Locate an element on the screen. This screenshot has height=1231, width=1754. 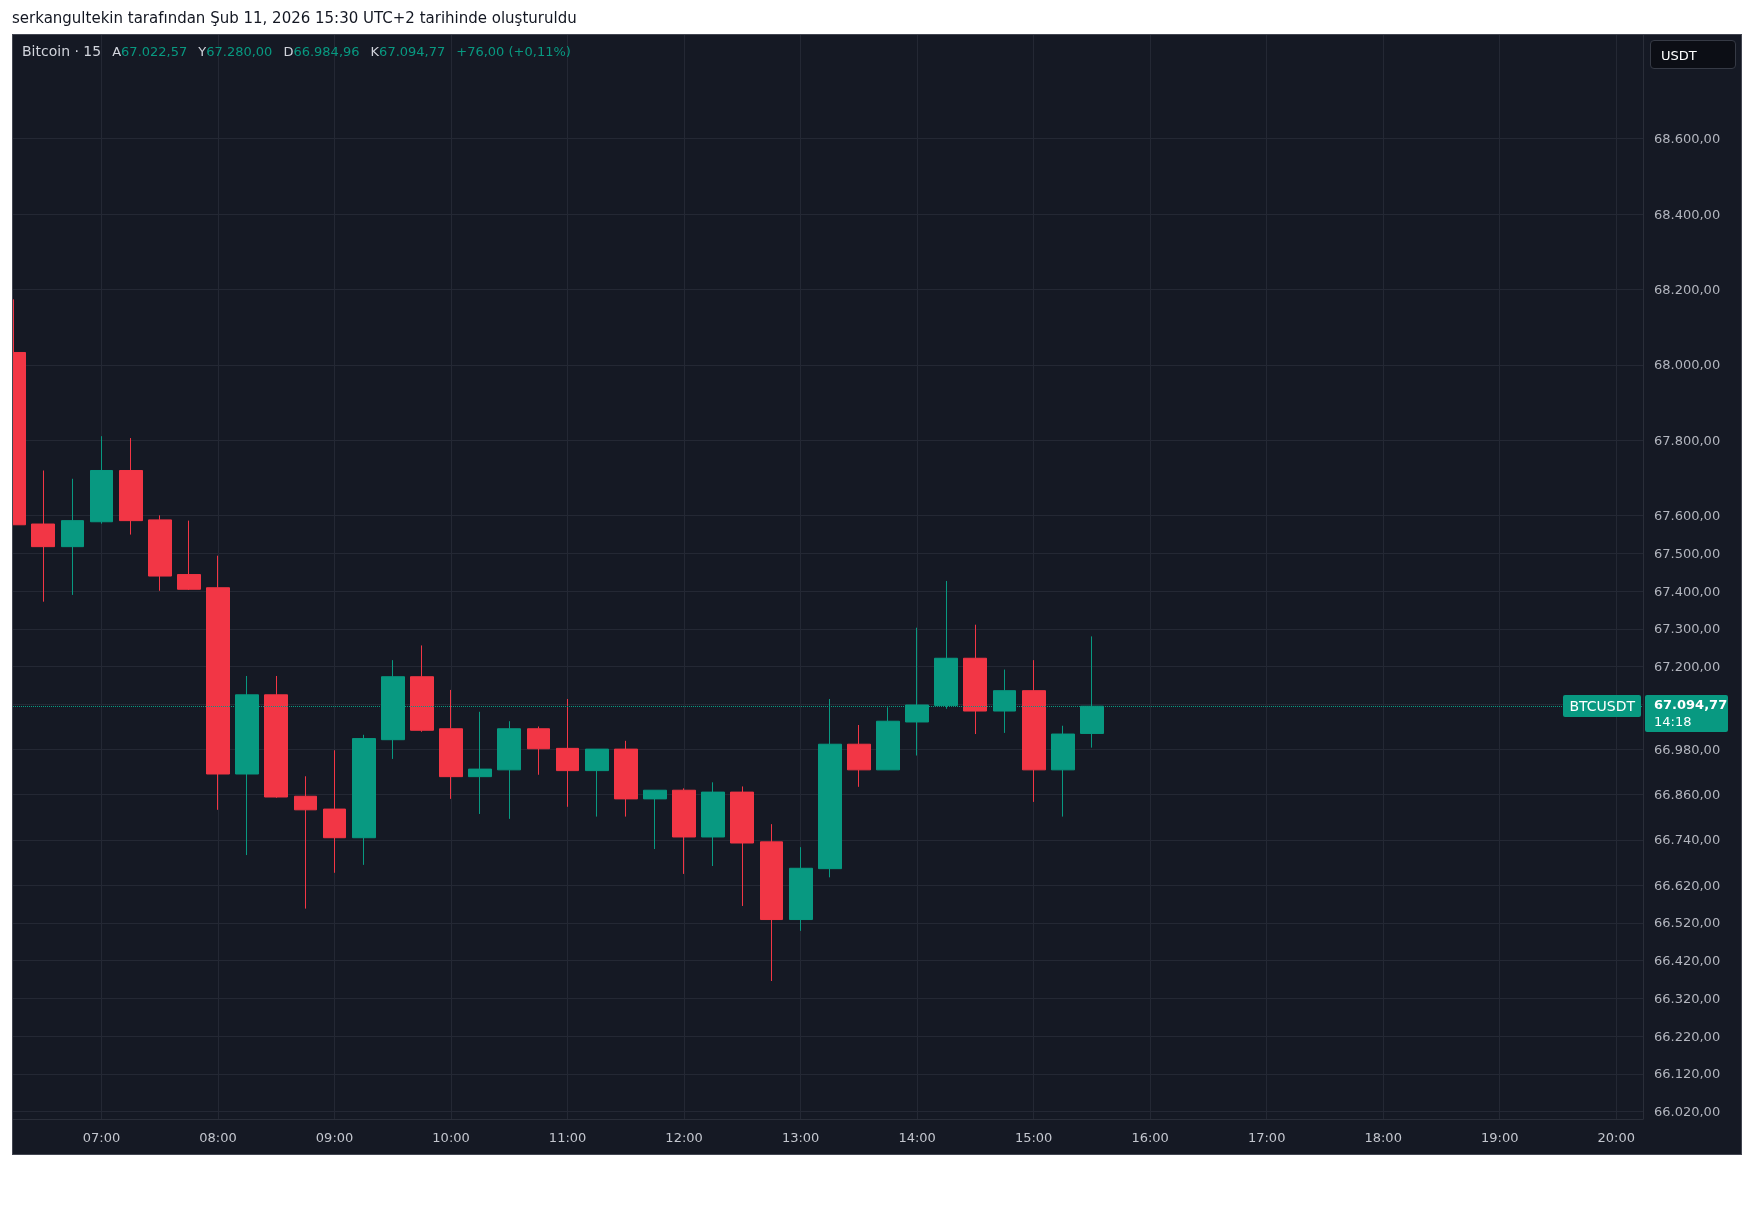
chart-title: serkangultekin tarafından Şub 11, 2026 15:30 UTC+2 tarihinde oluşturuldu is located at coordinates (294, 18).